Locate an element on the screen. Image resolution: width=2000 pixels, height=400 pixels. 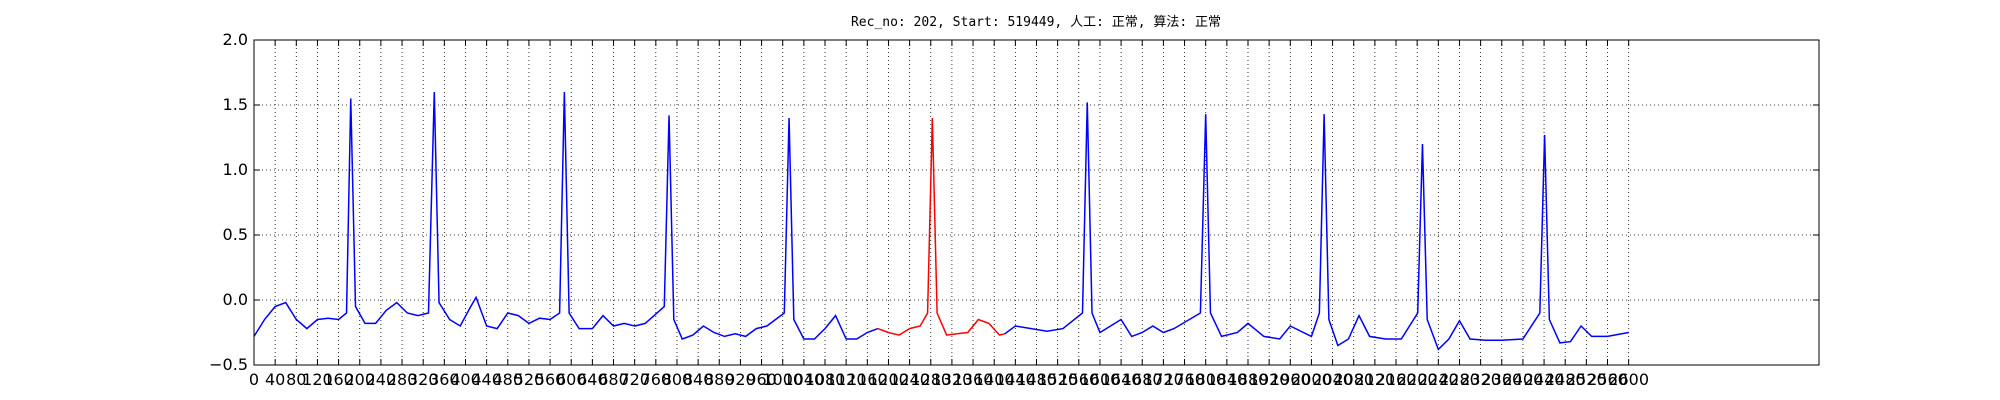
x-tick-label: 1280 is located at coordinates (930, 379).